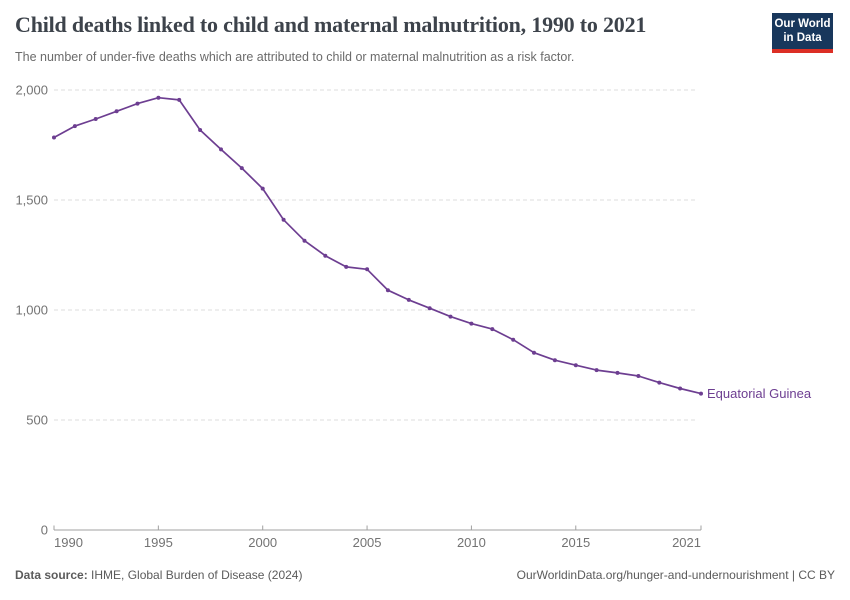 This screenshot has width=850, height=600. What do you see at coordinates (31, 200) in the screenshot?
I see `y-tick-label: 1,500` at bounding box center [31, 200].